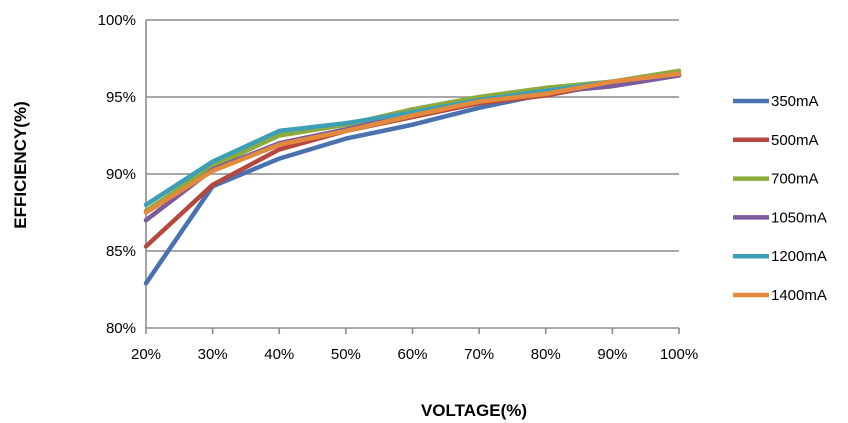  I want to click on y-tick-label: 85%, so click(121, 251).